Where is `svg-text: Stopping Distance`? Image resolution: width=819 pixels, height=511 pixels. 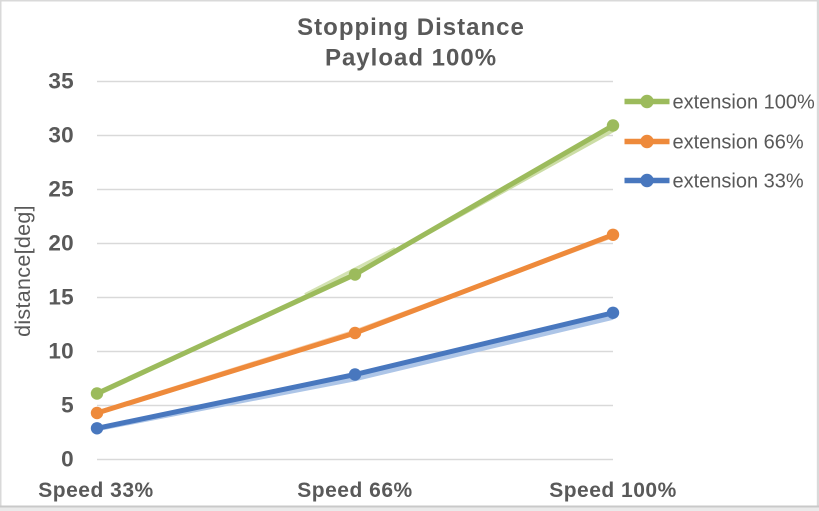 svg-text: Stopping Distance is located at coordinates (411, 27).